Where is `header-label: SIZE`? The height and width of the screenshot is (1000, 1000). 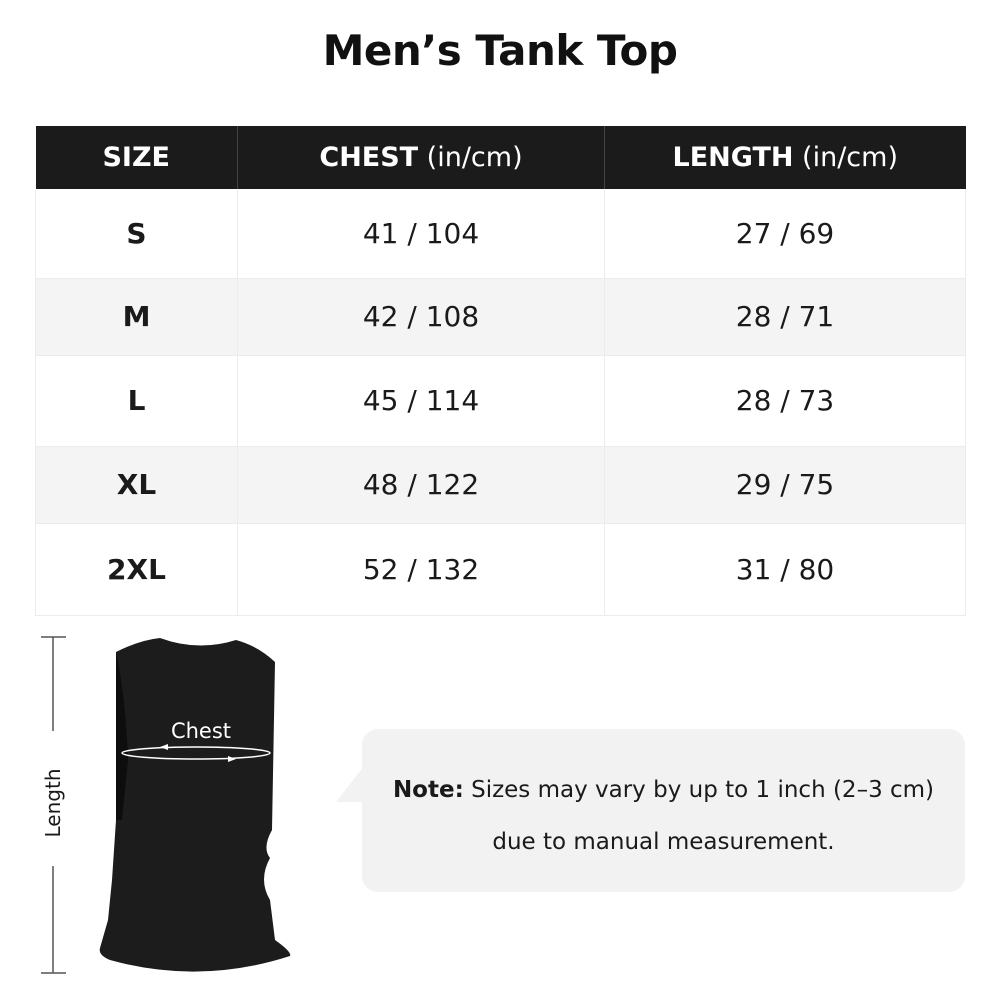 header-label: SIZE is located at coordinates (136, 157).